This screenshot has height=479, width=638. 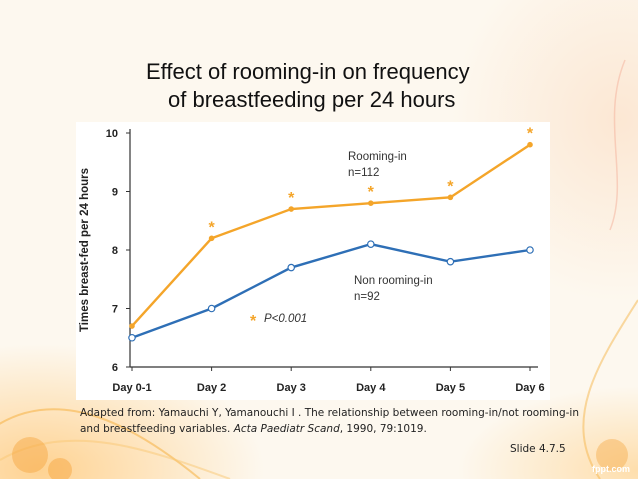 I want to click on y-tick-label: 6, so click(x=115, y=368).